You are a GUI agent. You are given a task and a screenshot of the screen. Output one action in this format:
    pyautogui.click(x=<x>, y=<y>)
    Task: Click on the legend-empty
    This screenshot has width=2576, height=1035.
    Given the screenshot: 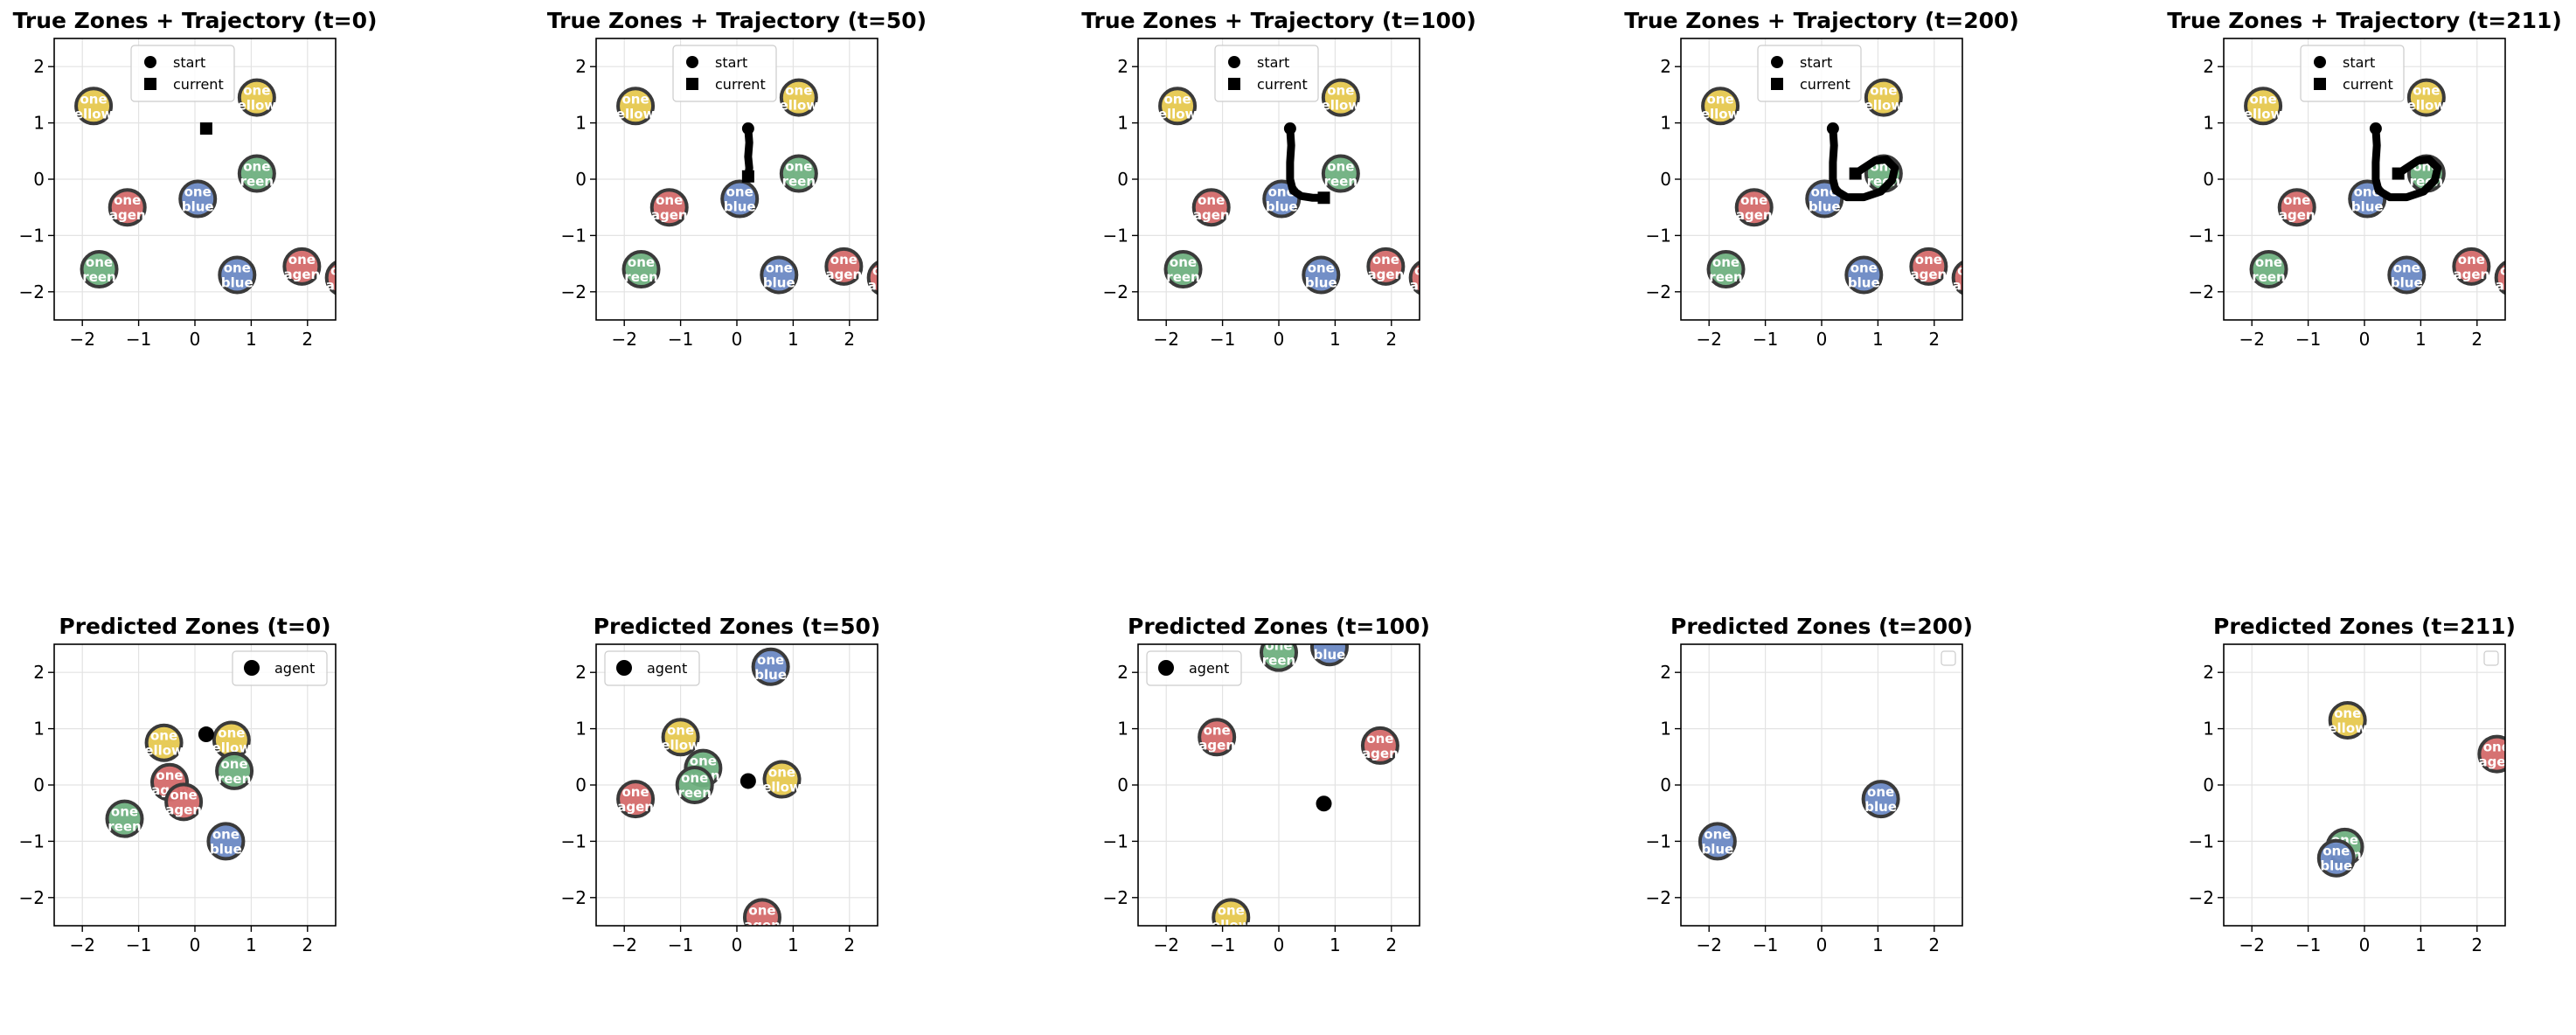 What is the action you would take?
    pyautogui.click(x=2491, y=658)
    